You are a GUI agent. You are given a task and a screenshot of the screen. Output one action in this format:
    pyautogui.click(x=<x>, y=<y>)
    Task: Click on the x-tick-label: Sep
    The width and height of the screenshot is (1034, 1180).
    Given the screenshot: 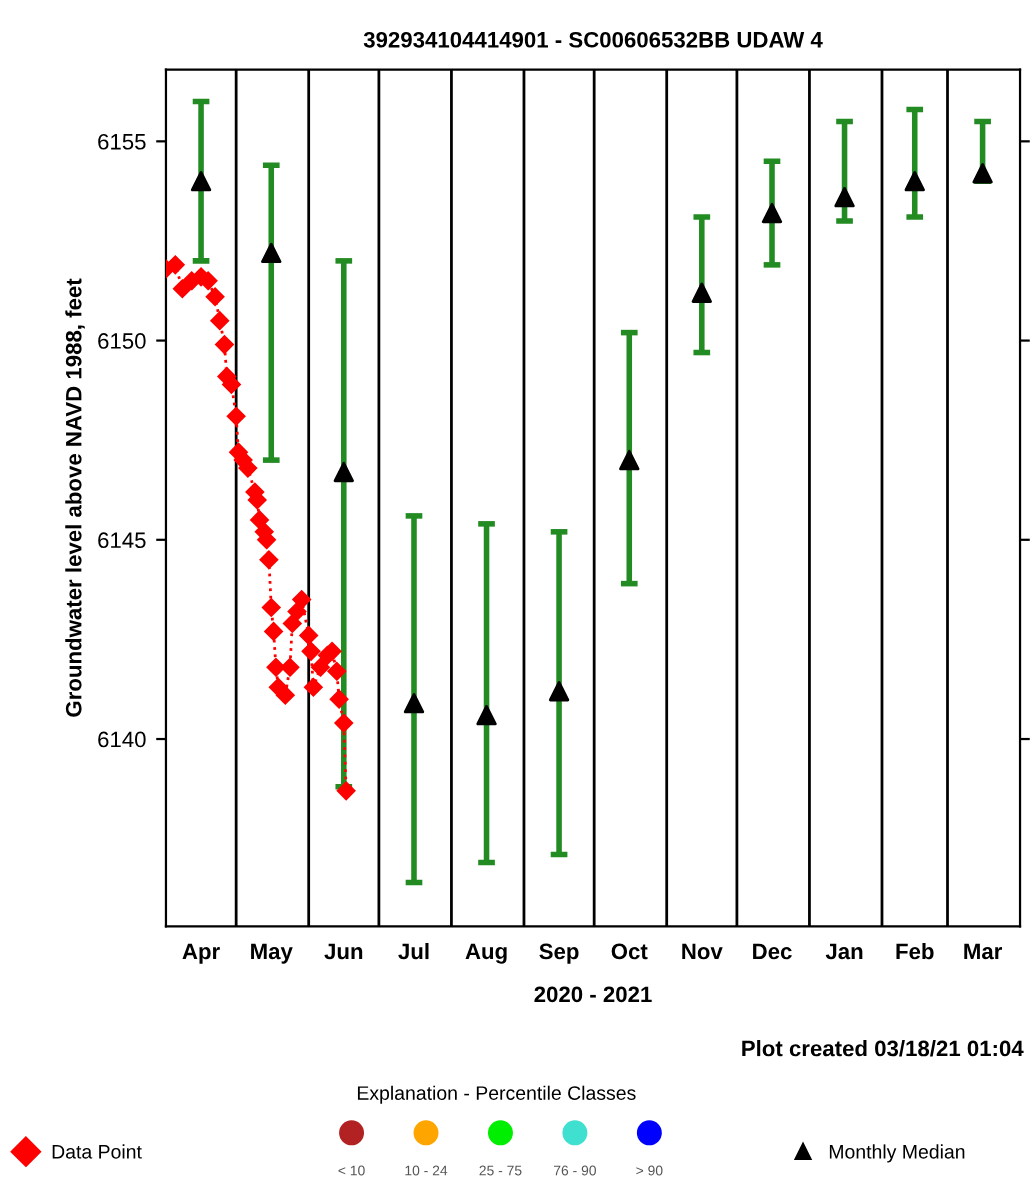 What is the action you would take?
    pyautogui.click(x=559, y=953)
    